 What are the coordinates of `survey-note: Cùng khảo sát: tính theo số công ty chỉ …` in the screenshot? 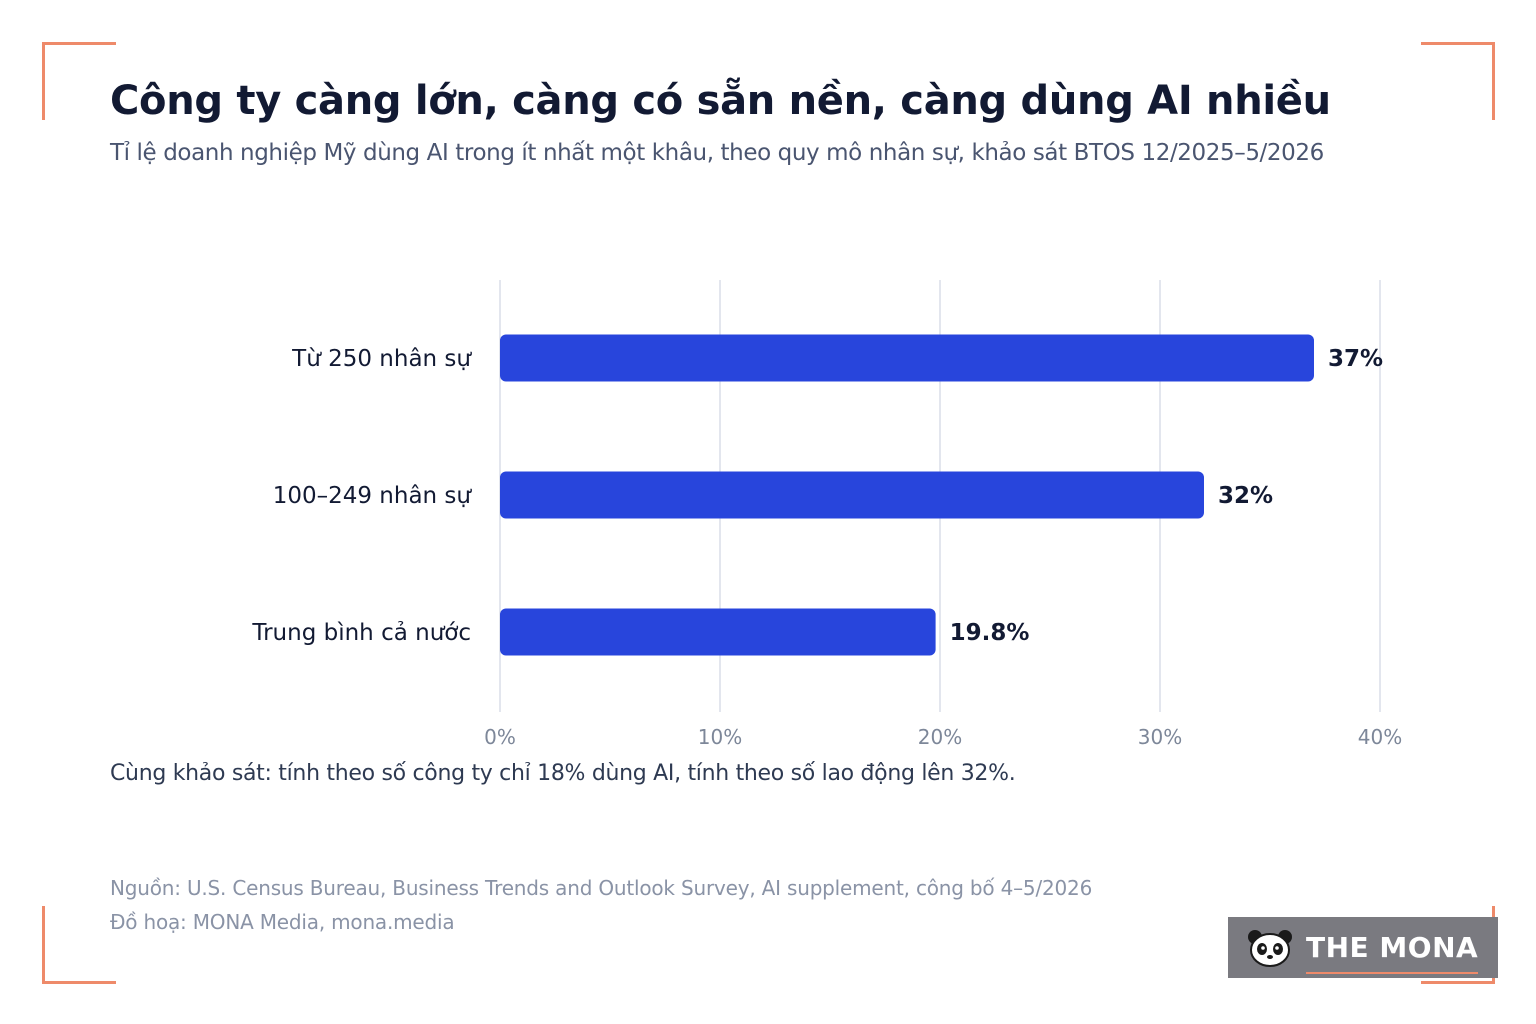 It's located at (563, 773).